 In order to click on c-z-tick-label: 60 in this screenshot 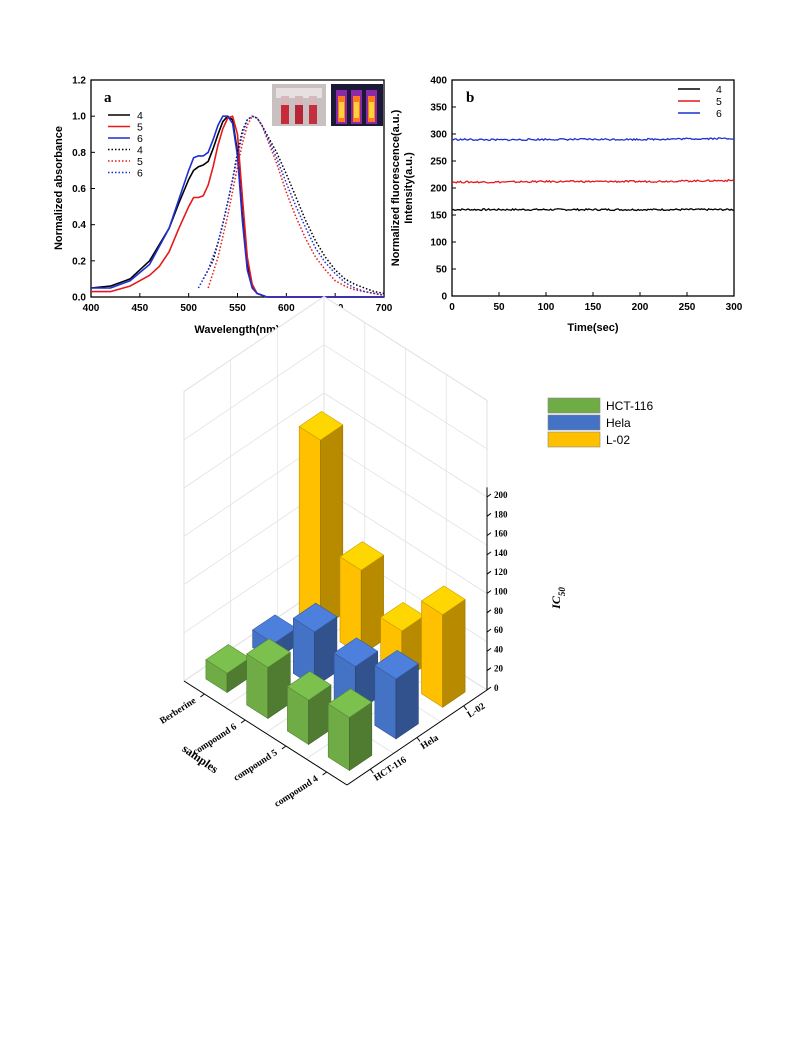, I will do `click(499, 630)`.